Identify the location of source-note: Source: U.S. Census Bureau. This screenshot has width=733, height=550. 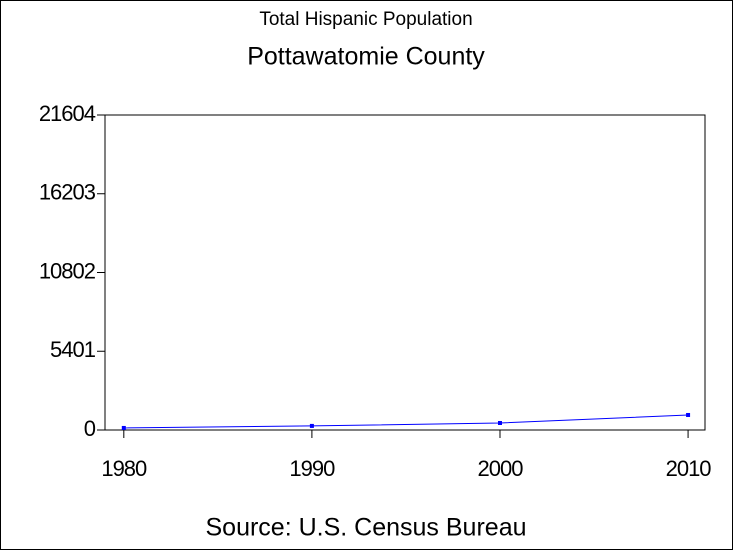
(366, 528).